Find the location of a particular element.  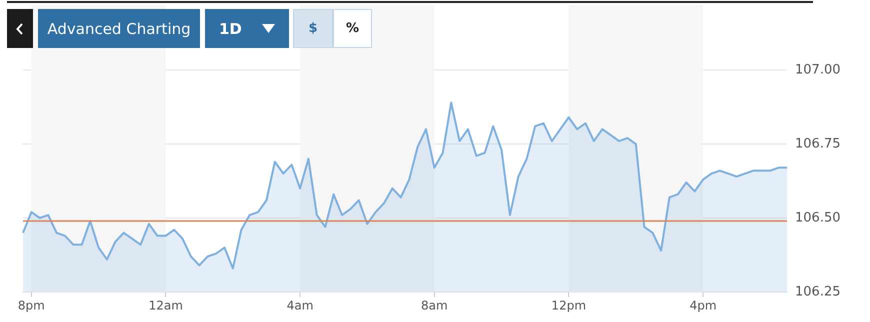

charting-button: Advanced Charting is located at coordinates (119, 28).